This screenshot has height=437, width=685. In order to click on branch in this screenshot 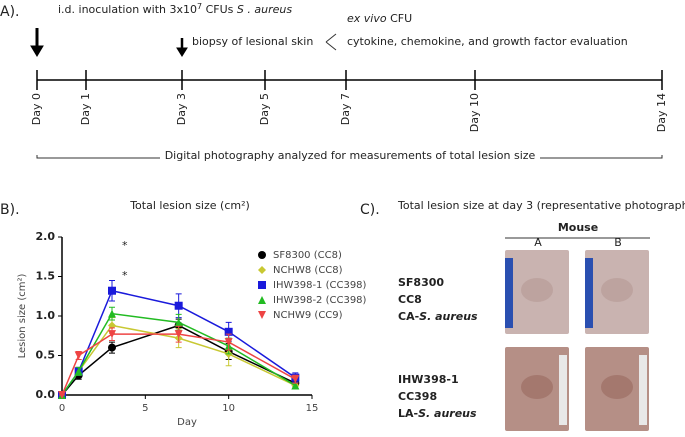, I will do `click(331, 42)`.